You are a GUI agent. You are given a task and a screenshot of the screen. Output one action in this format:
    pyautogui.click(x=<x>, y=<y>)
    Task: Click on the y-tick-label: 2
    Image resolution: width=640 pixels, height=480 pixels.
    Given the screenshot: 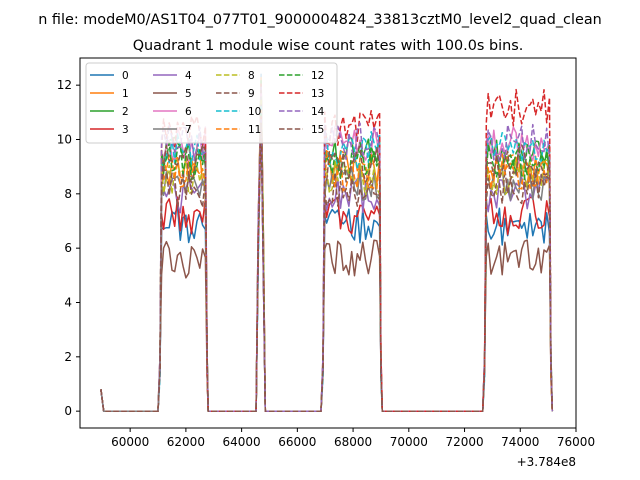 What is the action you would take?
    pyautogui.click(x=68, y=357)
    